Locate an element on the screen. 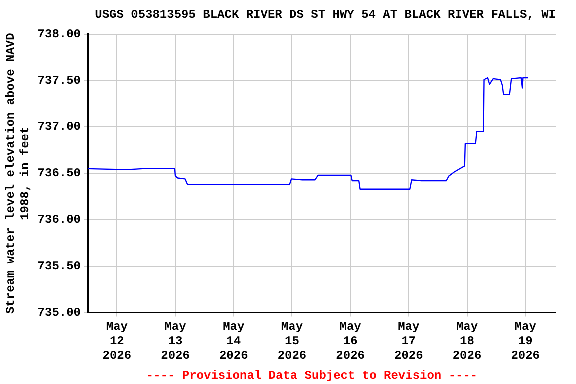  text: ---- Provisional Data Subject to Revision ---- is located at coordinates (312, 376).